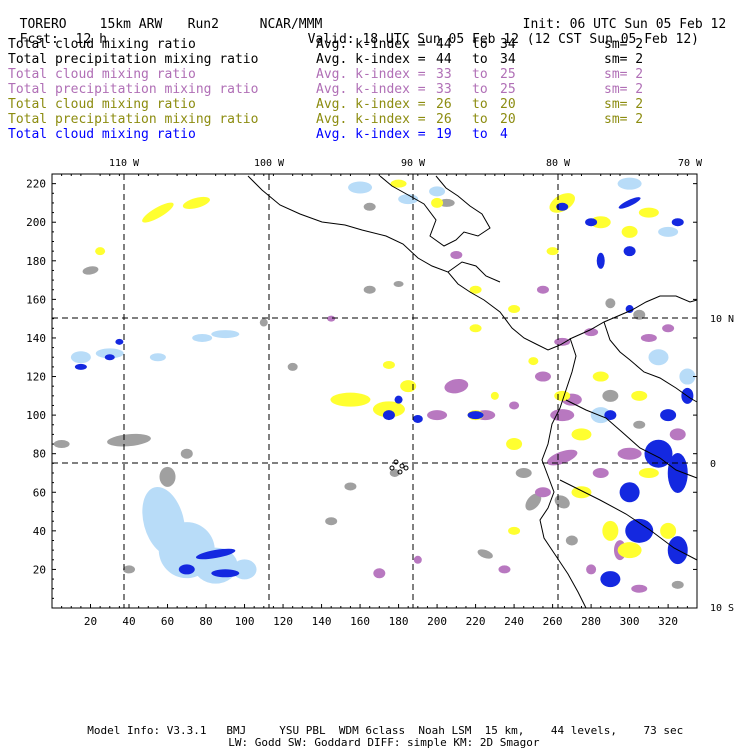 The width and height of the screenshot is (740, 749). I want to click on legend-k-from-1: 44, so click(444, 44).